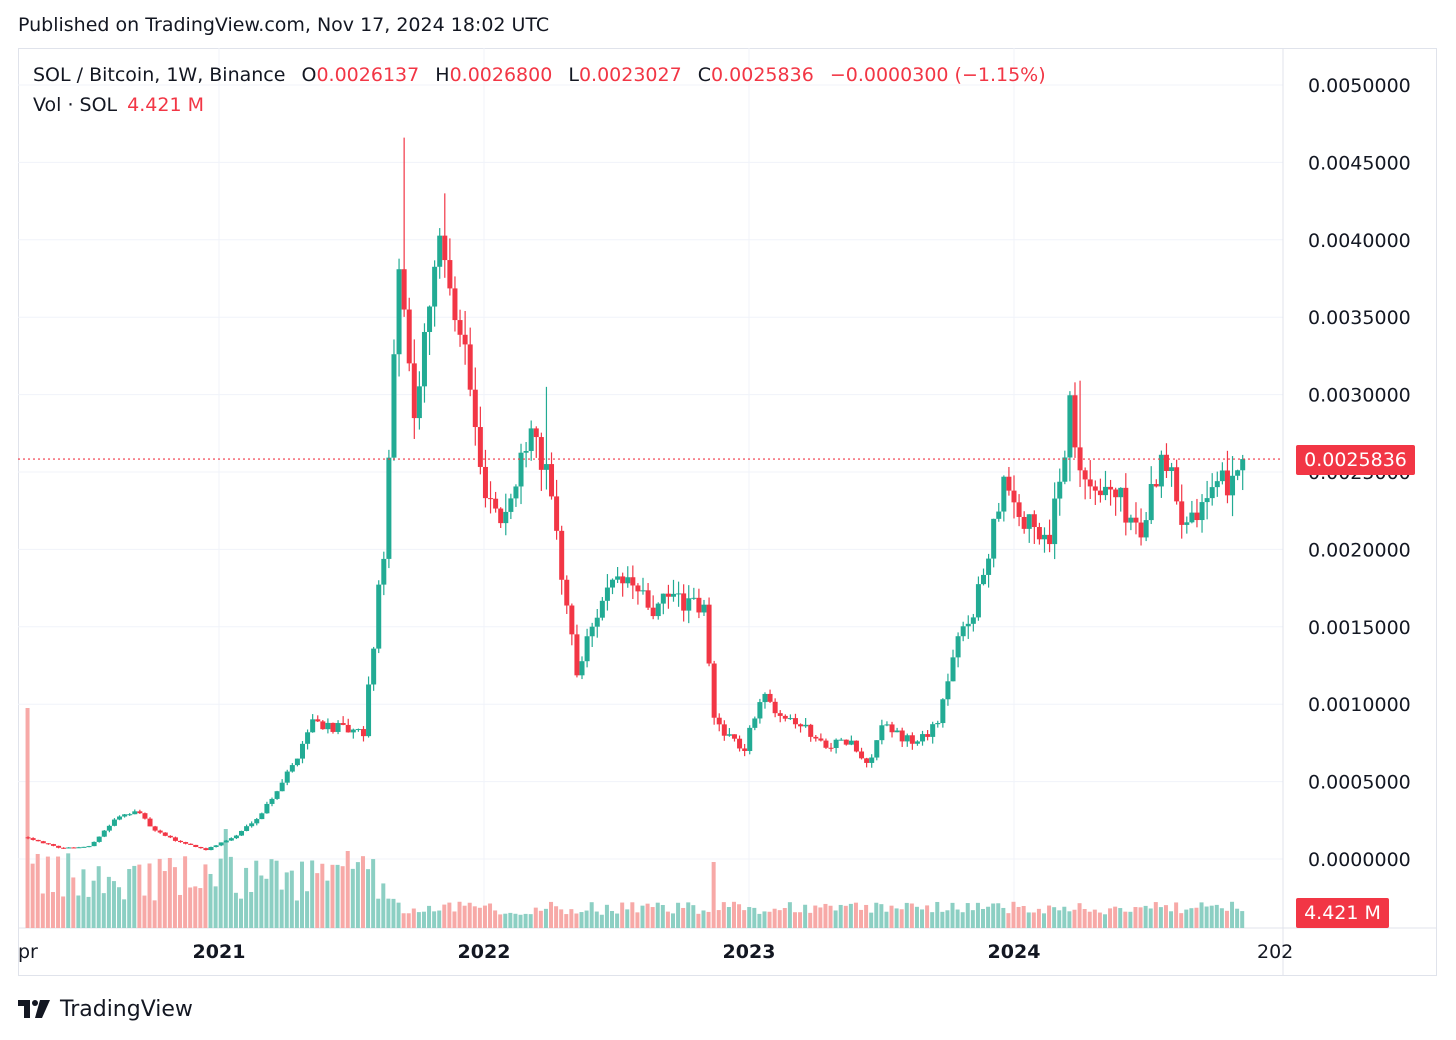 Image resolution: width=1456 pixels, height=1040 pixels. I want to click on y-tick-label: 0.0035000, so click(1359, 318).